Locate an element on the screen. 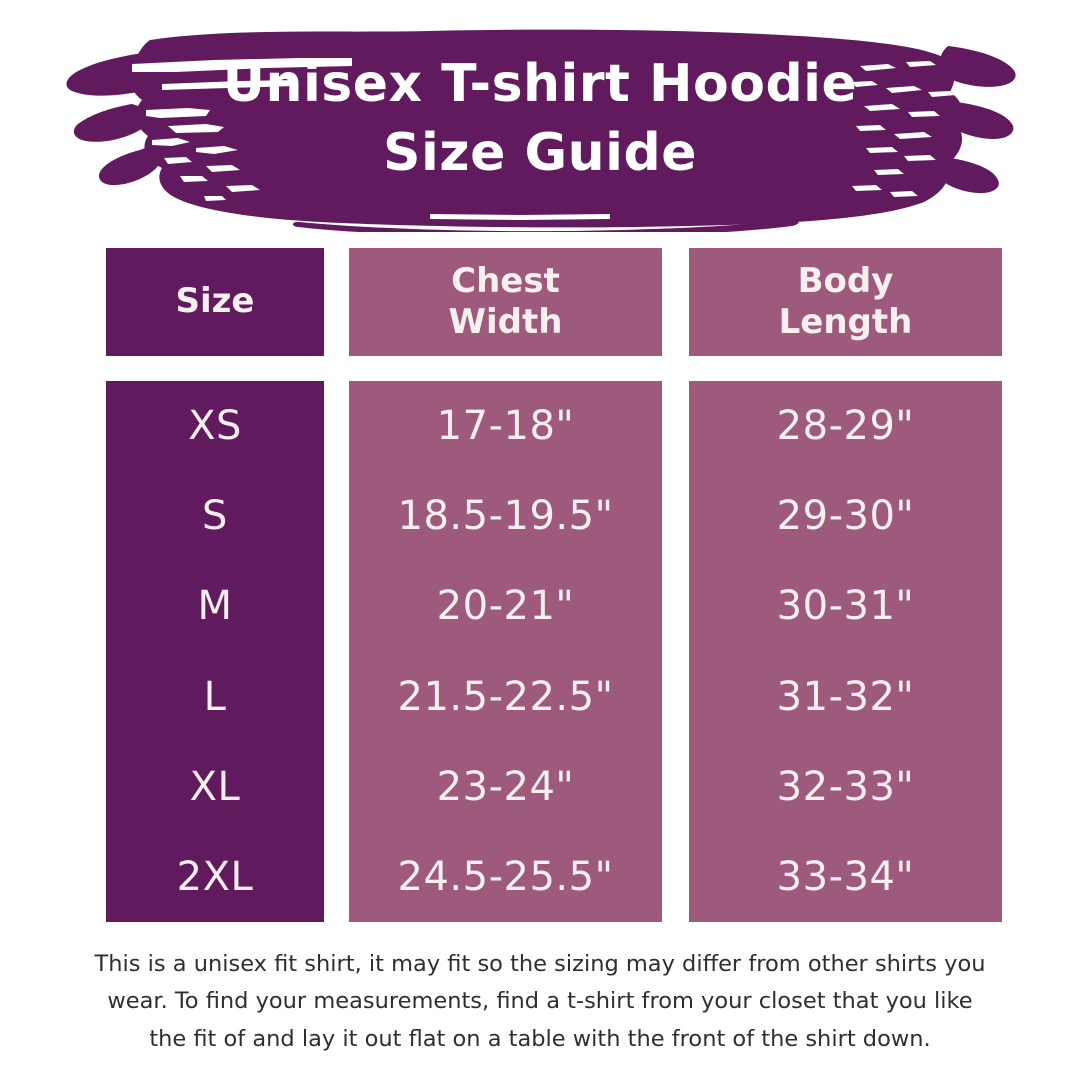 This screenshot has width=1080, height=1080. table-cell-chest-width: 21.5-22.5" is located at coordinates (505, 696).